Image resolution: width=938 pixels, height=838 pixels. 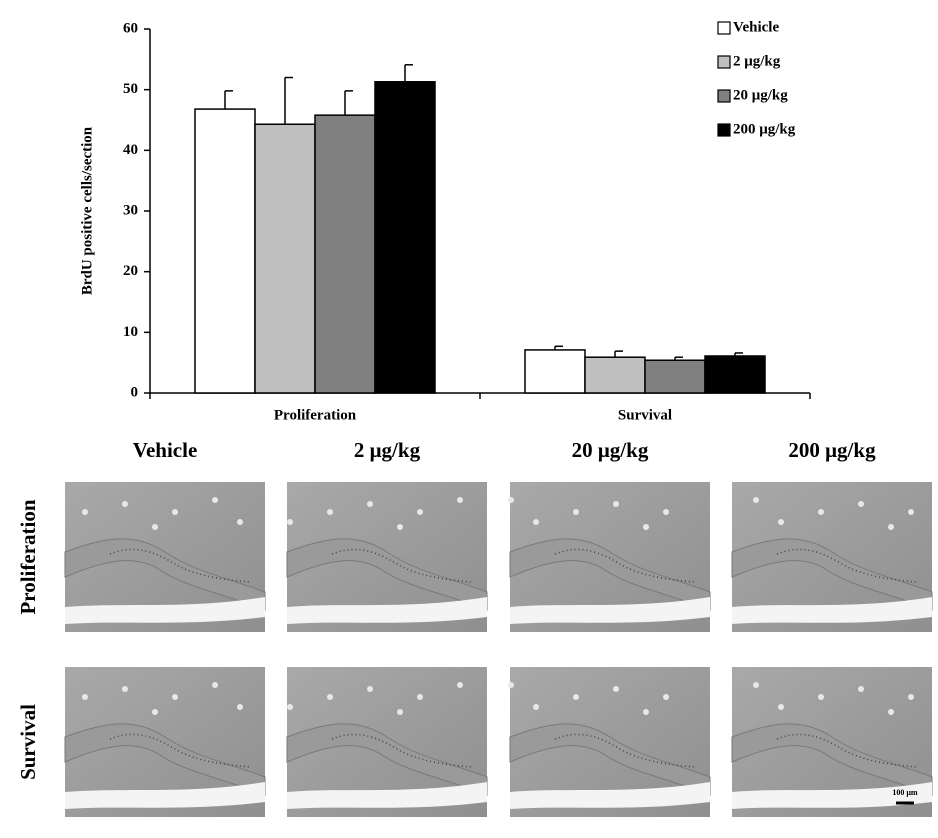 I want to click on legend-label: Vehicle, so click(x=756, y=27).